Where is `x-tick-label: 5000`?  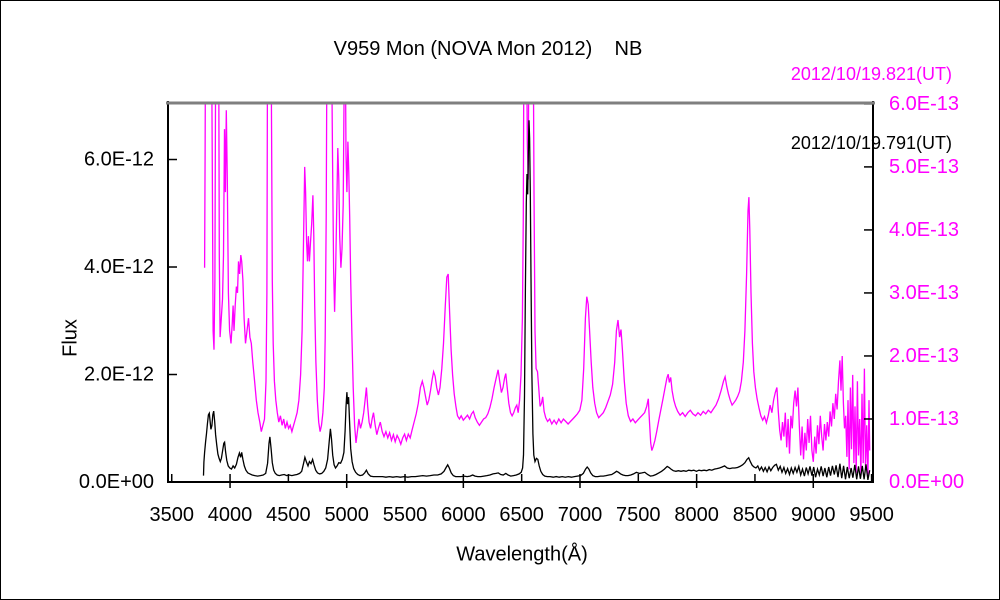 x-tick-label: 5000 is located at coordinates (346, 515).